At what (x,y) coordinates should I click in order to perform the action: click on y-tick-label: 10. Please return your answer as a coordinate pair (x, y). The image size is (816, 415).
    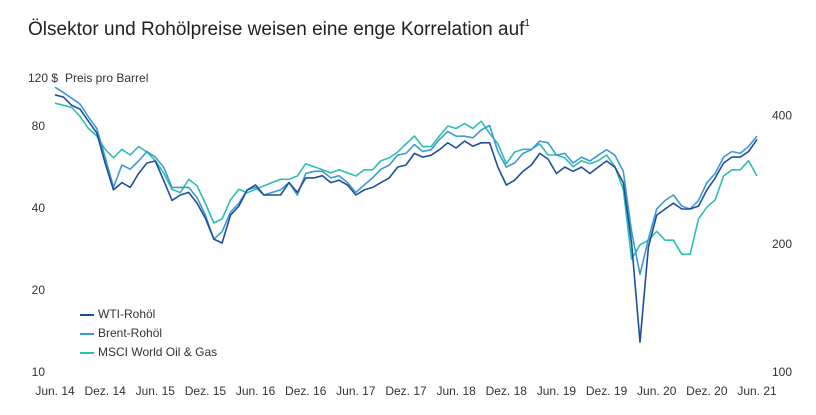
    Looking at the image, I should click on (39, 372).